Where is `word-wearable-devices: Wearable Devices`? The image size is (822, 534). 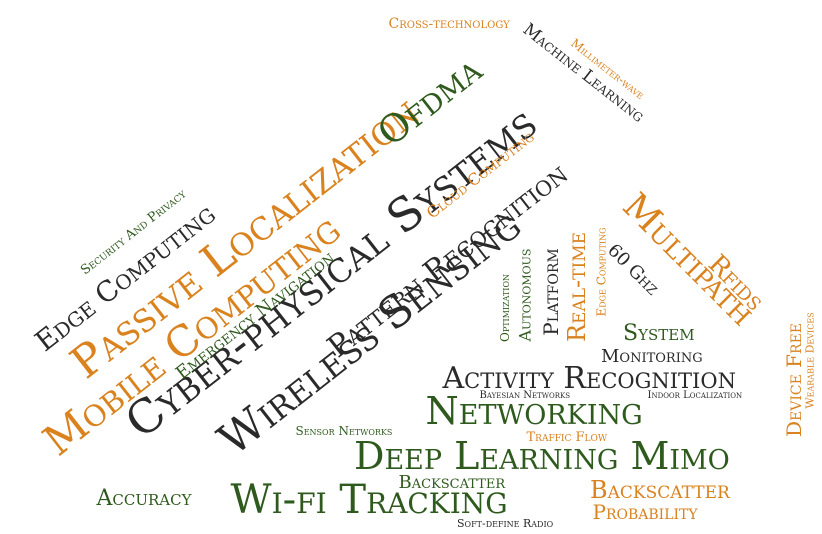
word-wearable-devices: Wearable Devices is located at coordinates (810, 360).